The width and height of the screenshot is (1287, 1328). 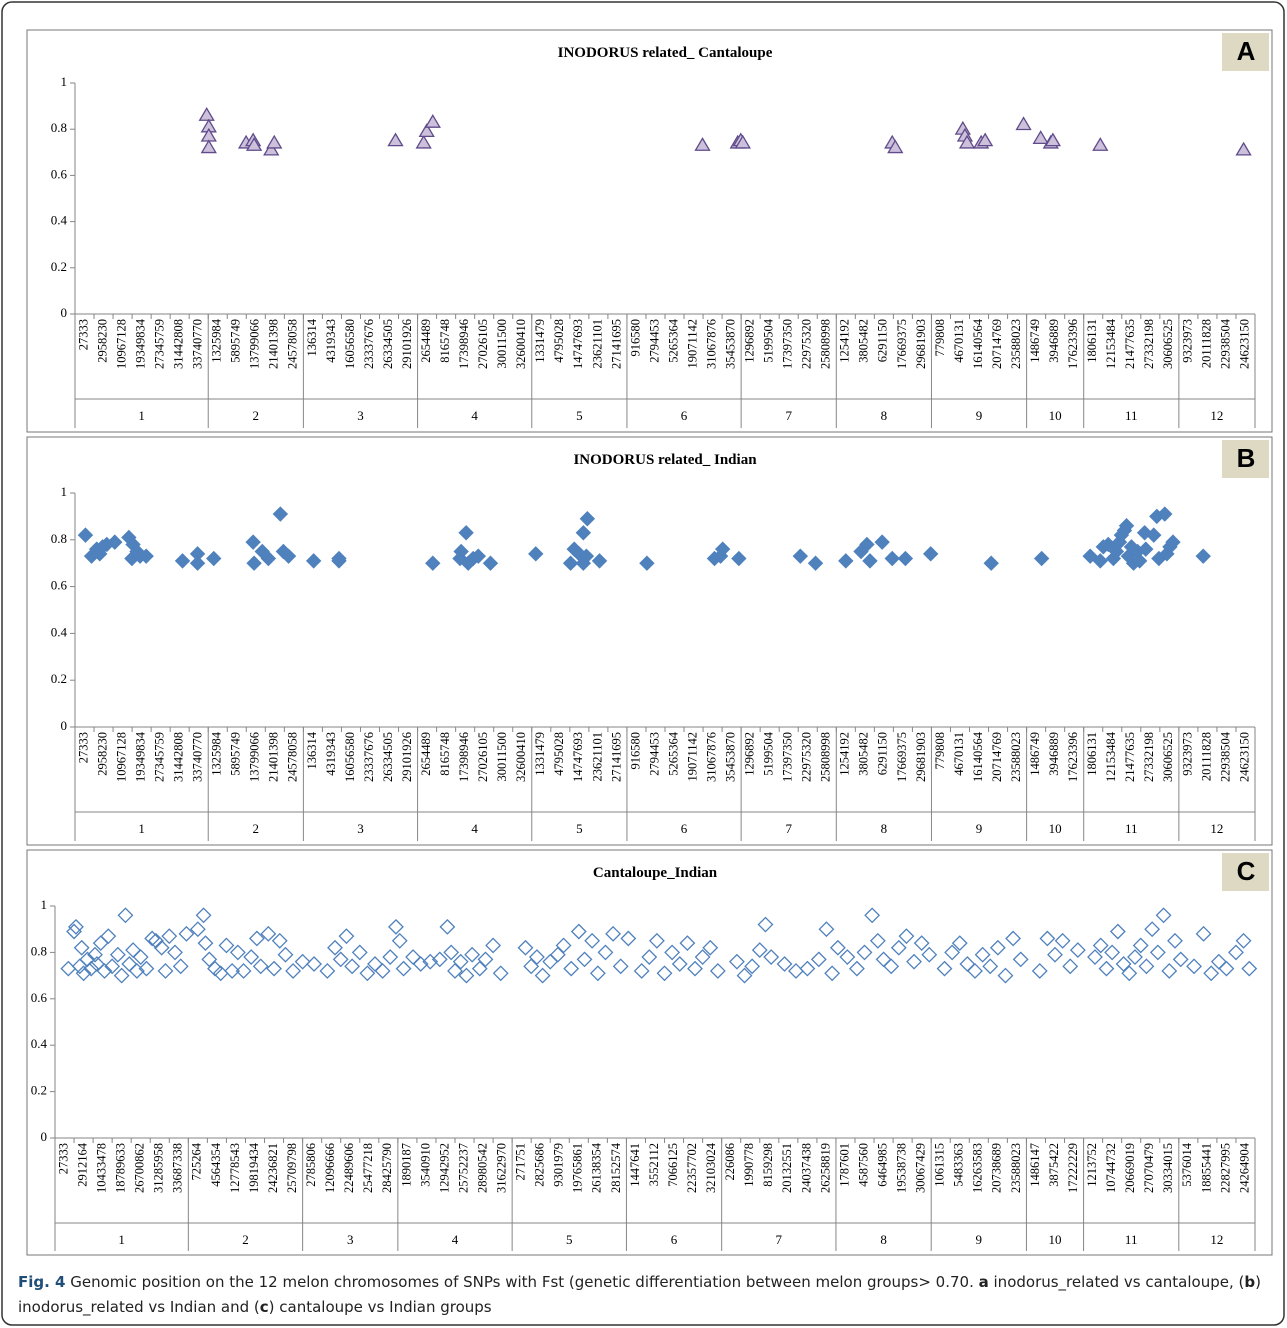 What do you see at coordinates (540, 1165) in the screenshot?
I see `x-tick-label: 2825686` at bounding box center [540, 1165].